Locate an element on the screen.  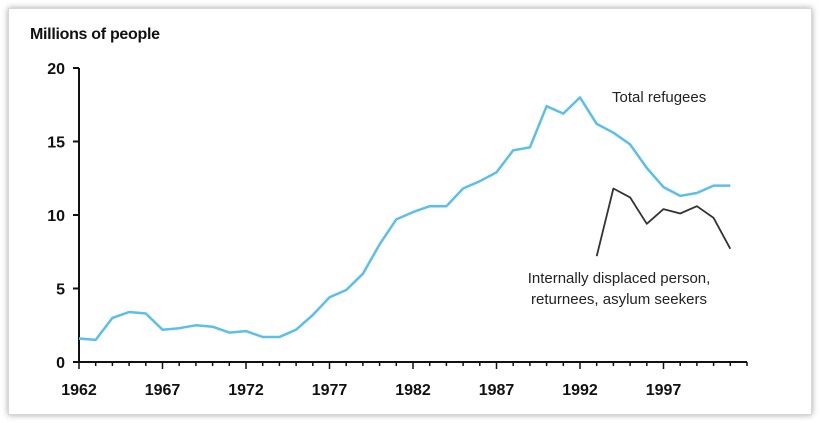
x-tick-label: 1967 is located at coordinates (163, 390).